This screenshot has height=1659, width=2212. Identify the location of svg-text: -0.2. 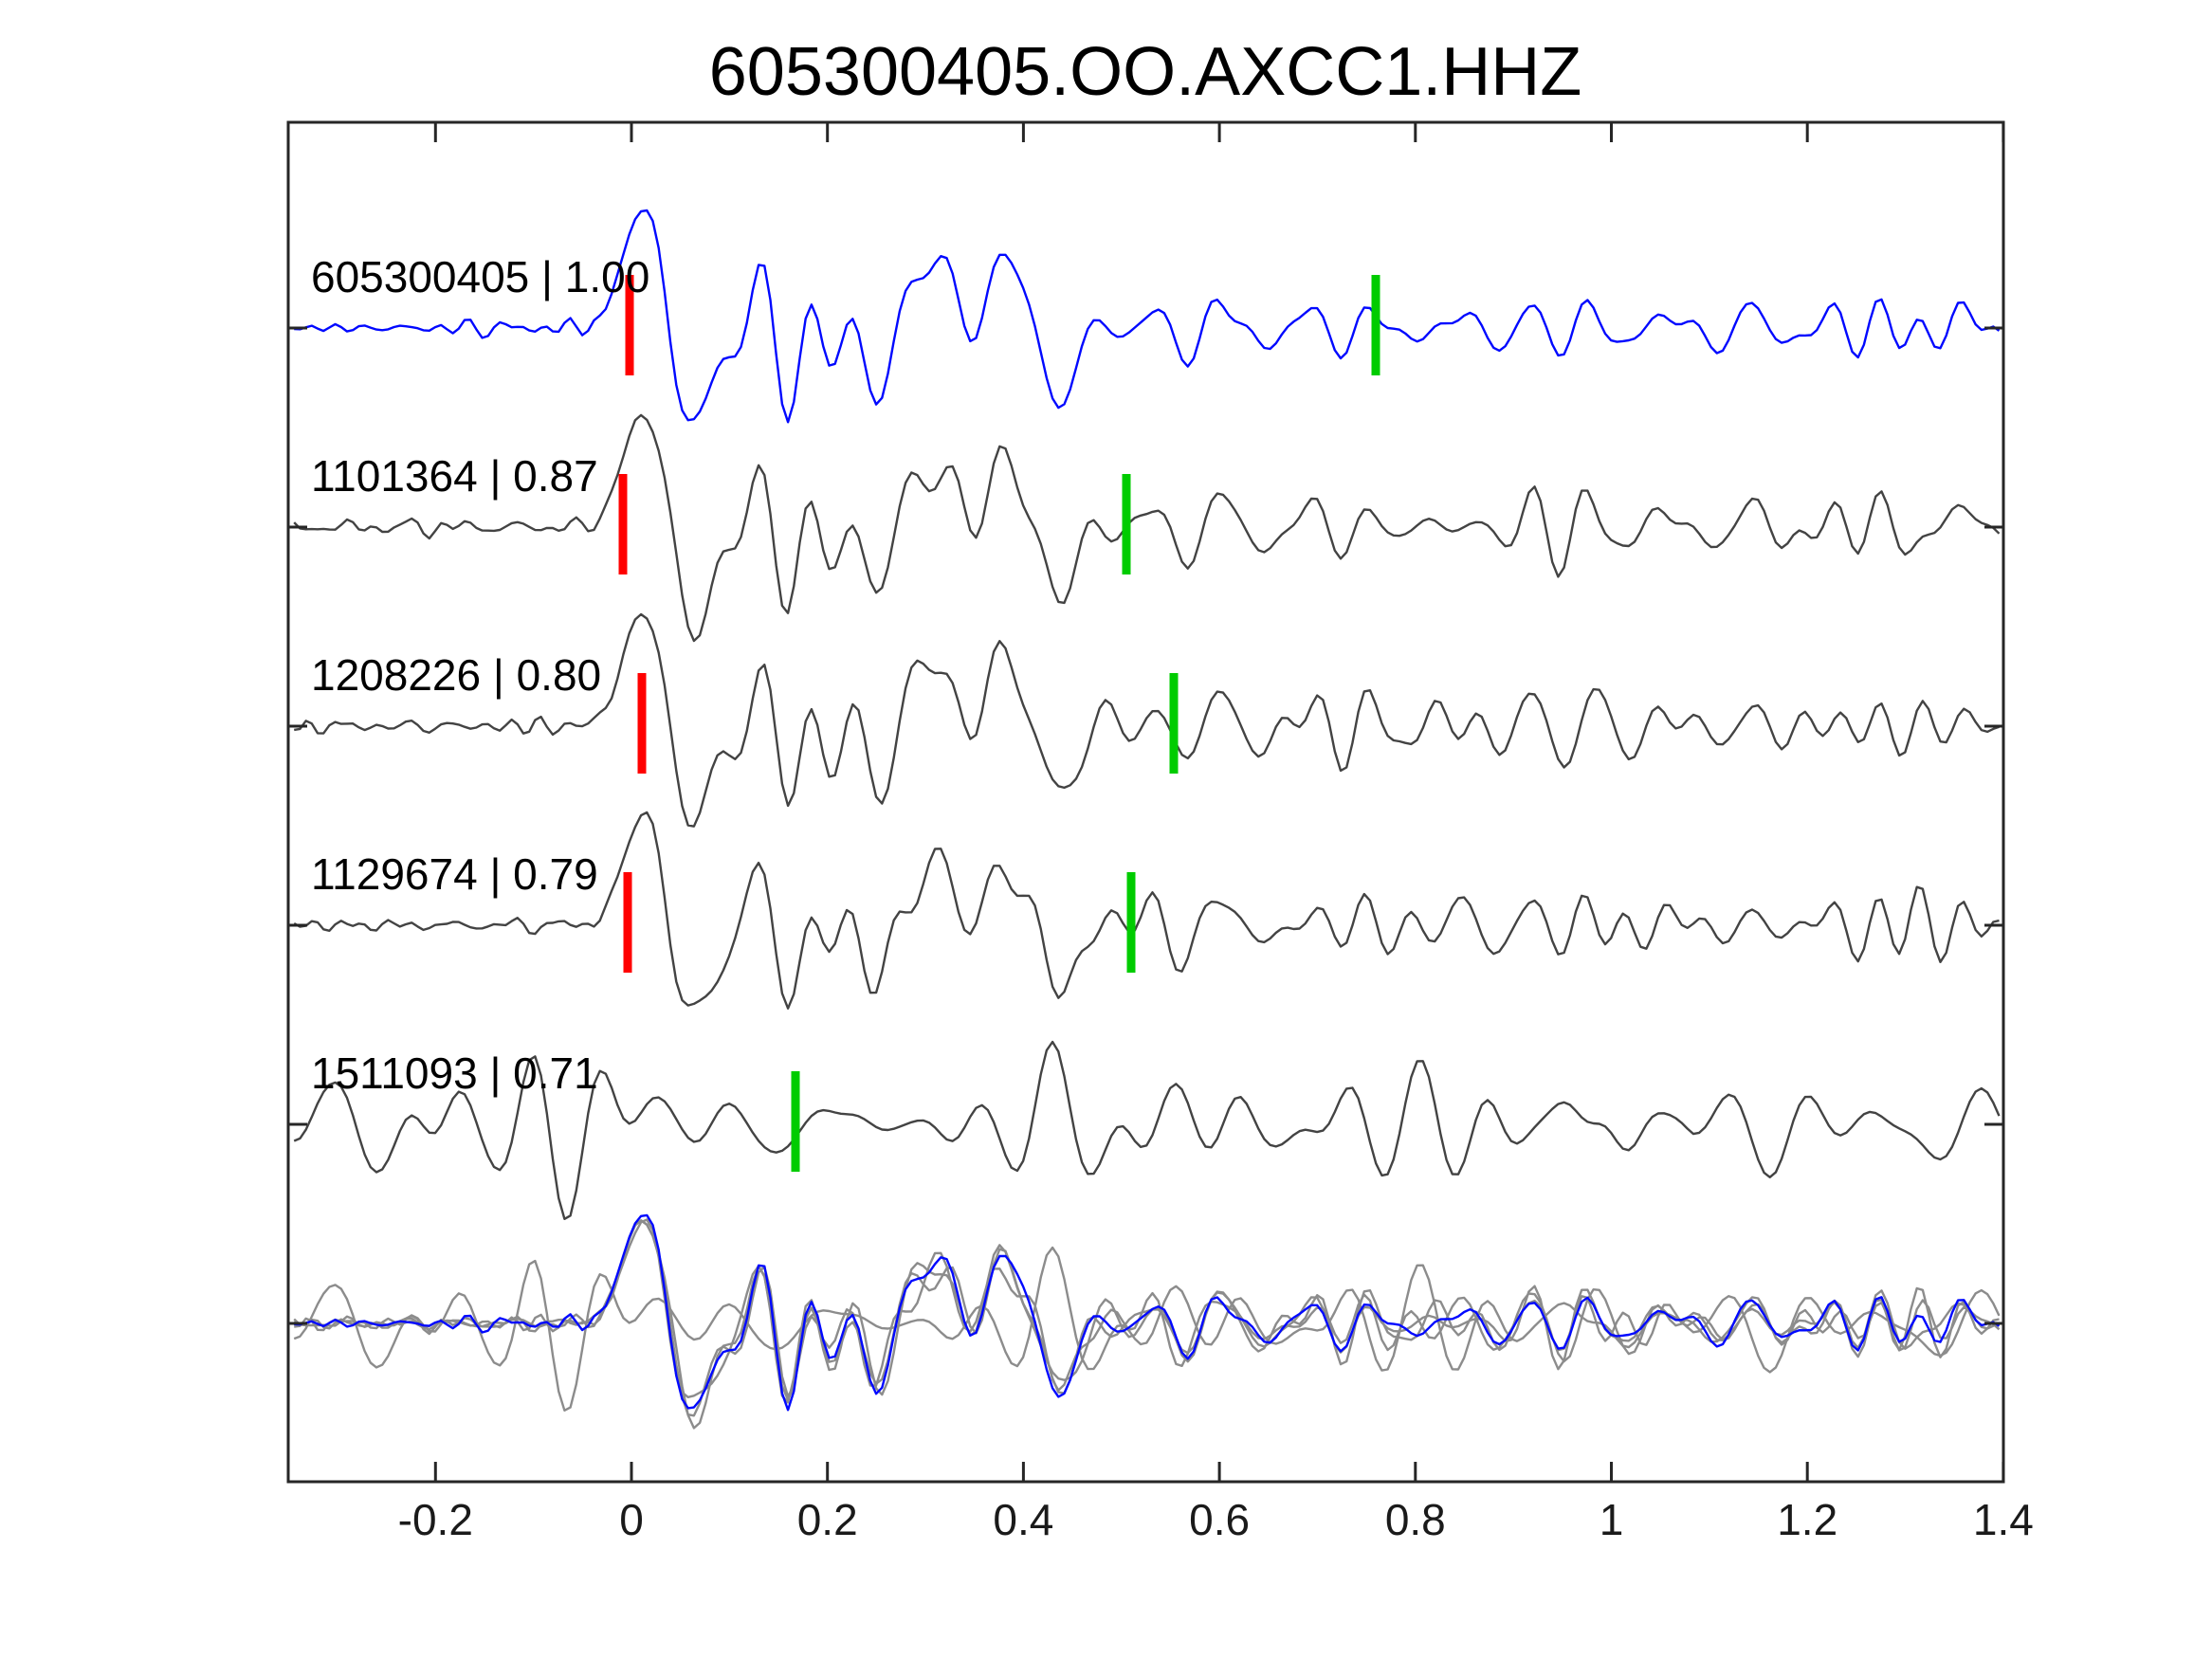
(435, 1519).